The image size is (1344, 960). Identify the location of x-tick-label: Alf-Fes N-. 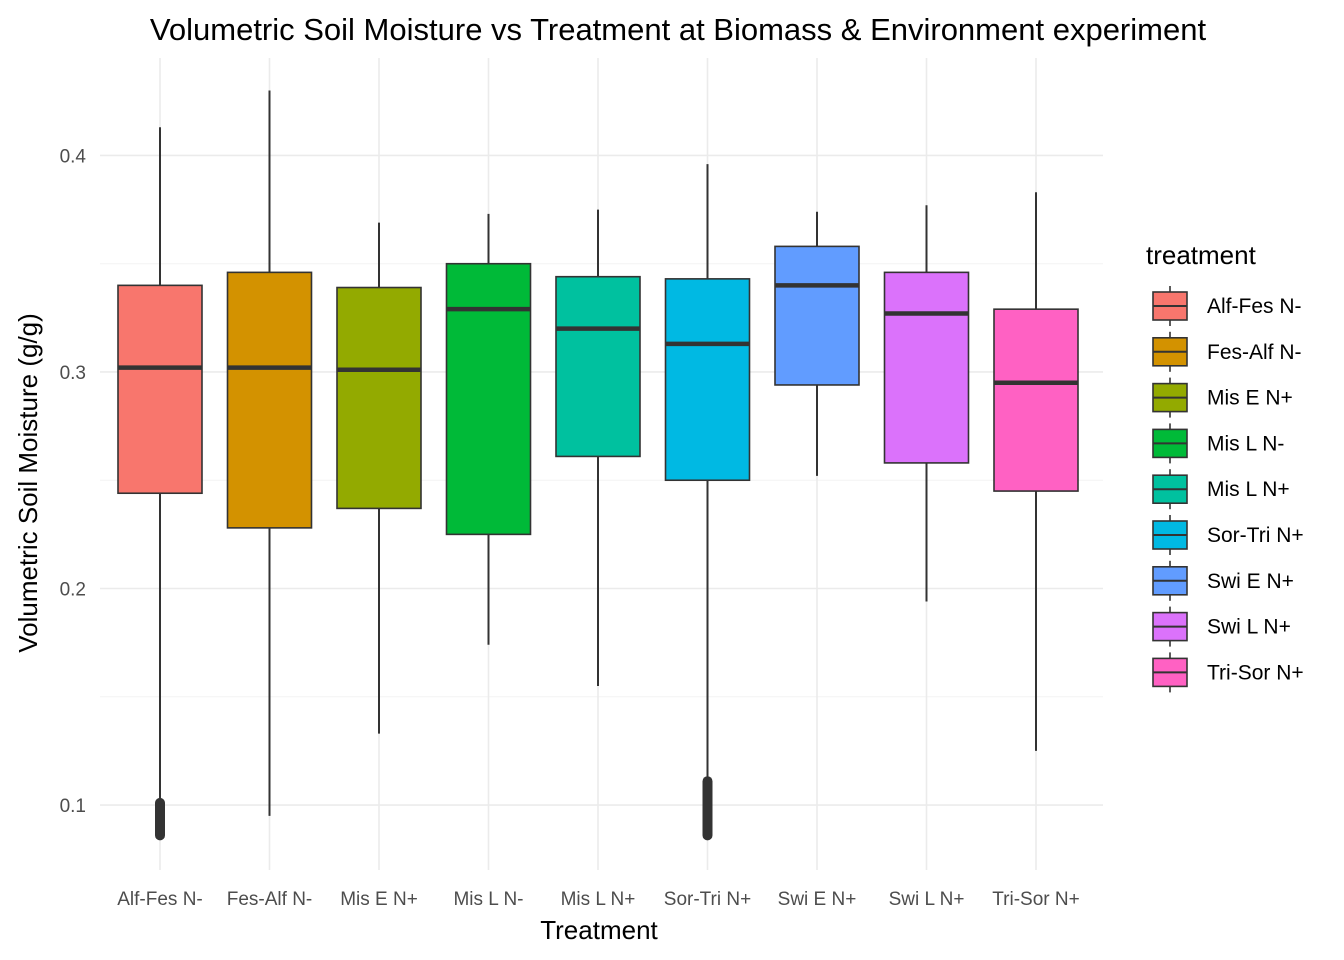
(160, 899).